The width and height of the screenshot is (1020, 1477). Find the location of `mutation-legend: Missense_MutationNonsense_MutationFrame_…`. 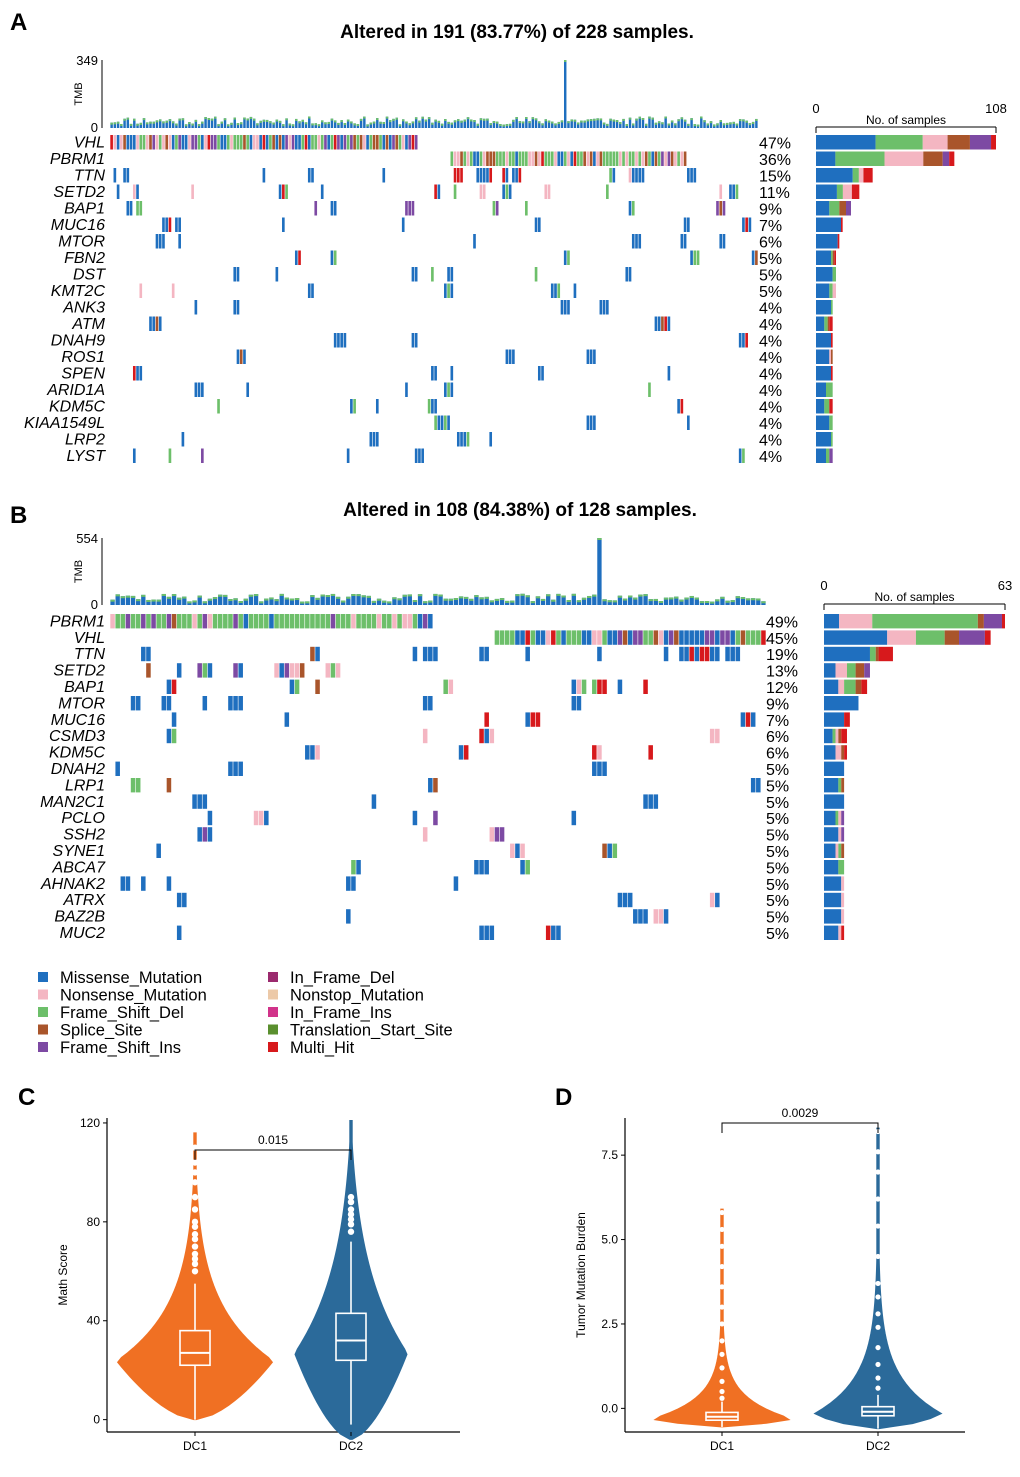

mutation-legend: Missense_MutationNonsense_MutationFrame_… is located at coordinates (245, 1013).